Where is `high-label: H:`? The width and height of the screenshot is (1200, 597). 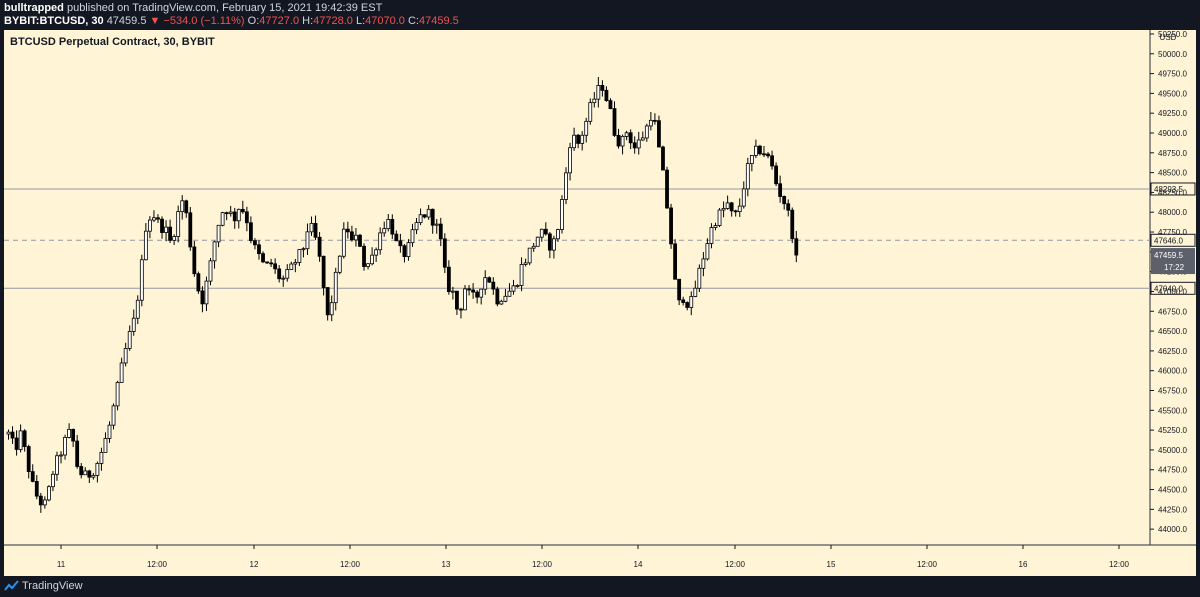
high-label: H: is located at coordinates (308, 21).